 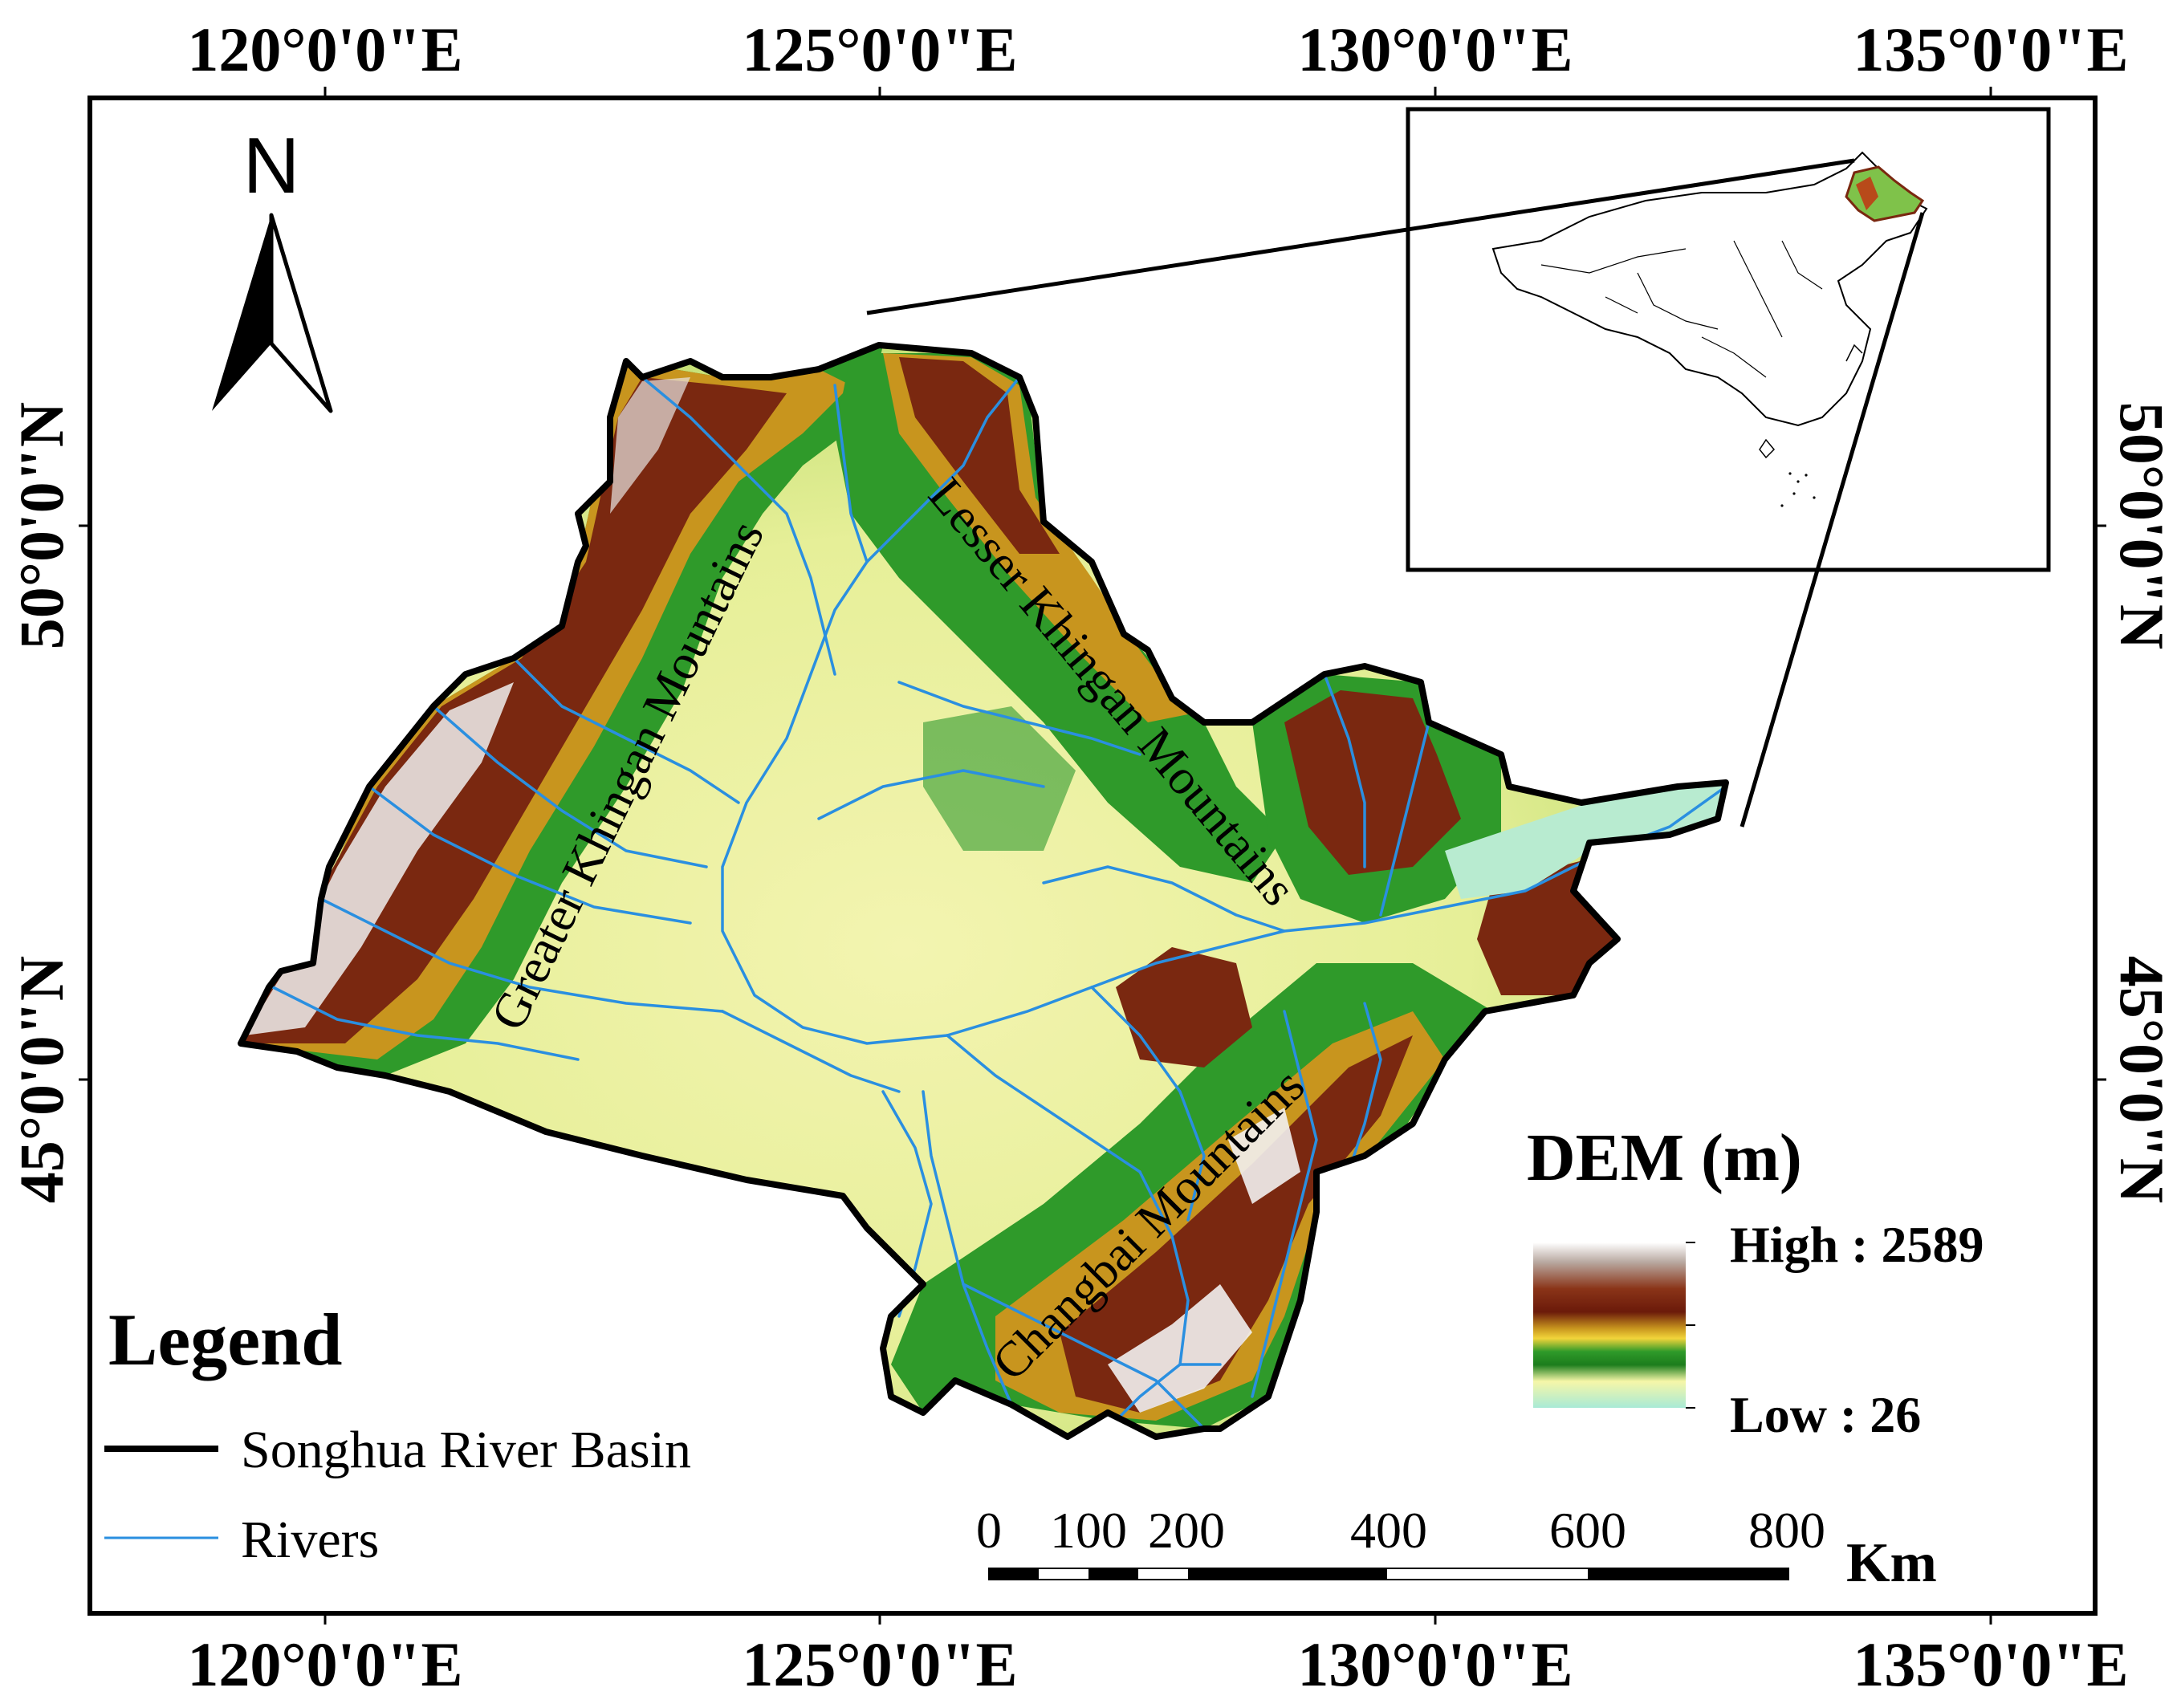 I want to click on north-arrow-icon: N, so click(x=272, y=267).